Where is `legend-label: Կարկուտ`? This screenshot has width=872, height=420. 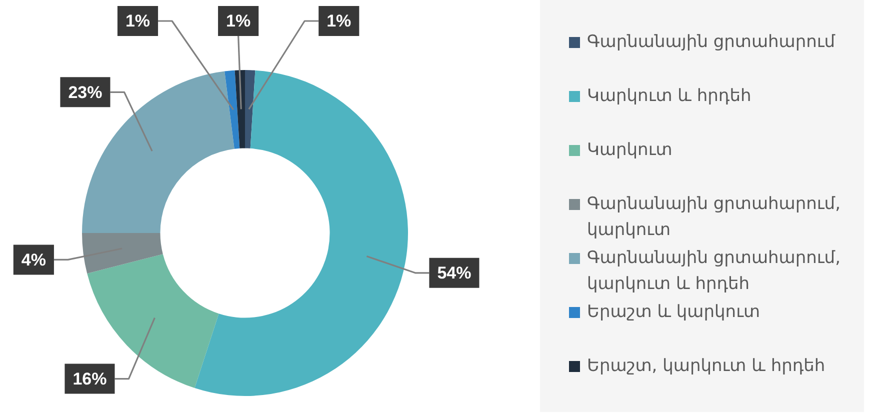
legend-label: Կարկուտ is located at coordinates (630, 150).